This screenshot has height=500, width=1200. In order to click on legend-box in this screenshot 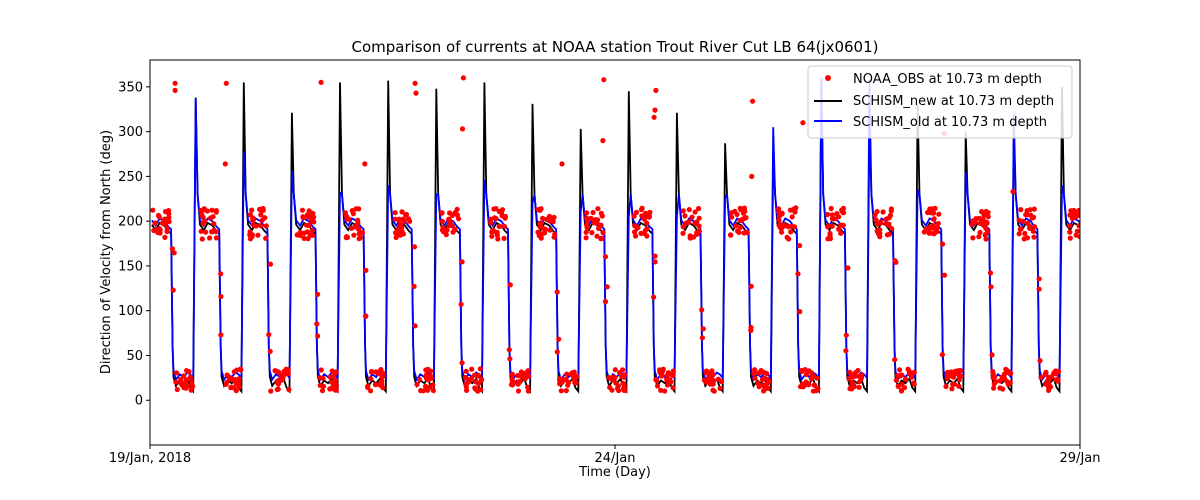, I will do `click(940, 102)`.